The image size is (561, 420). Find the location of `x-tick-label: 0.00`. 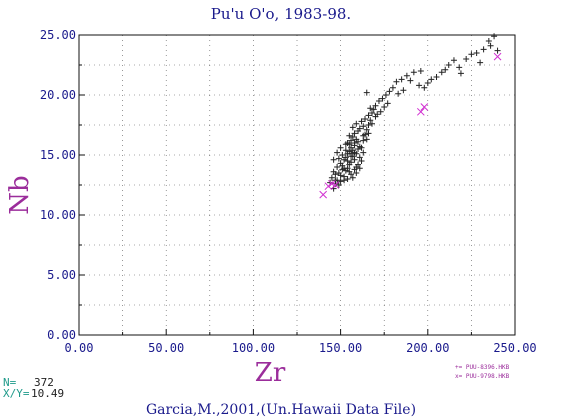

x-tick-label: 0.00 is located at coordinates (79, 348).